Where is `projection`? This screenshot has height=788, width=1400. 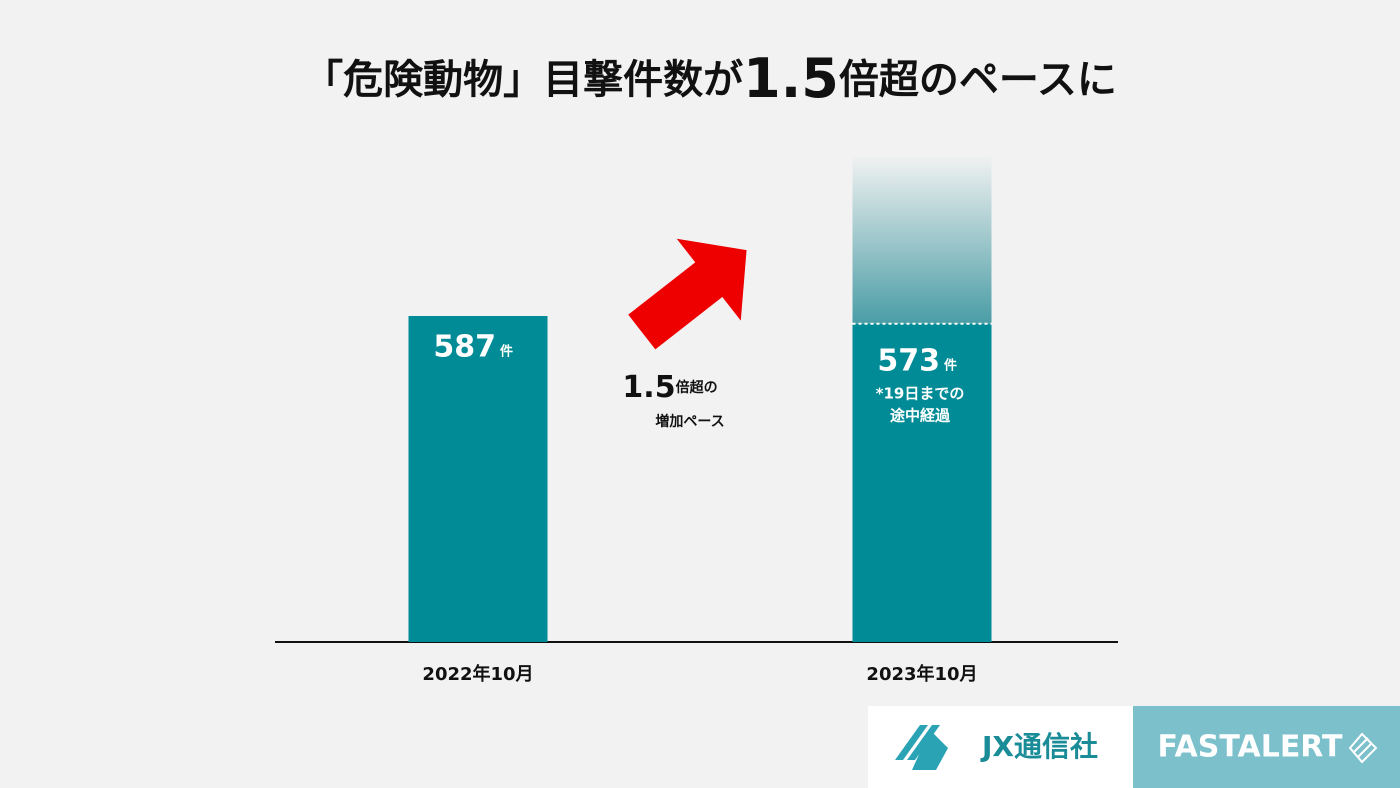 projection is located at coordinates (922, 239).